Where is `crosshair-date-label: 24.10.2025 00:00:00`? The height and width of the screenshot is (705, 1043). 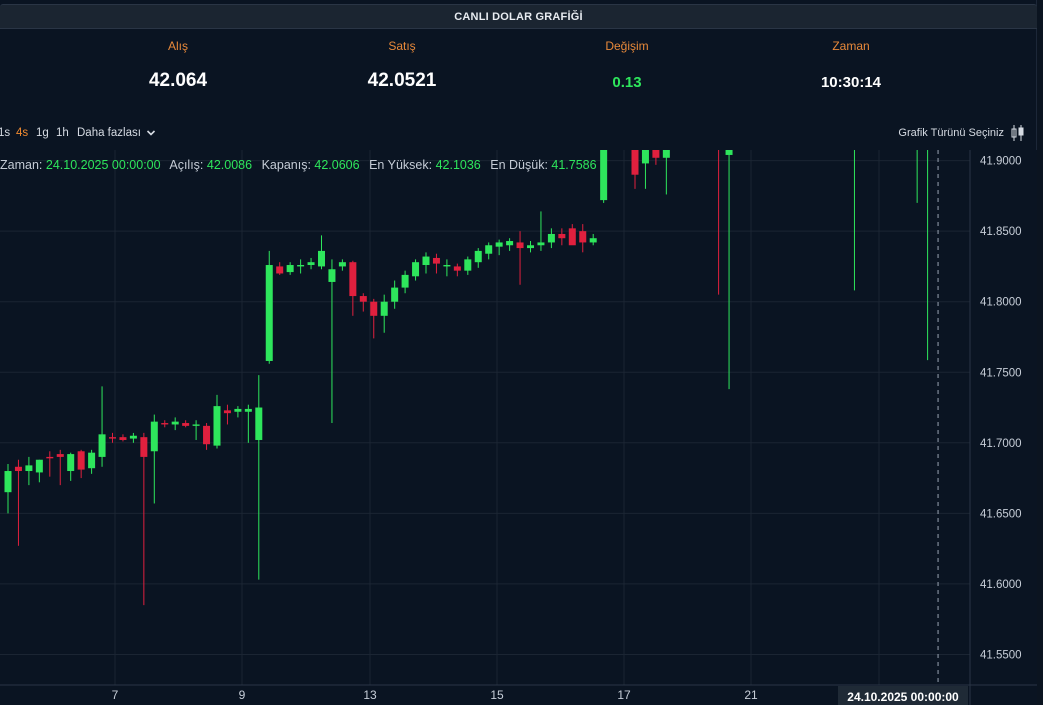 crosshair-date-label: 24.10.2025 00:00:00 is located at coordinates (903, 697).